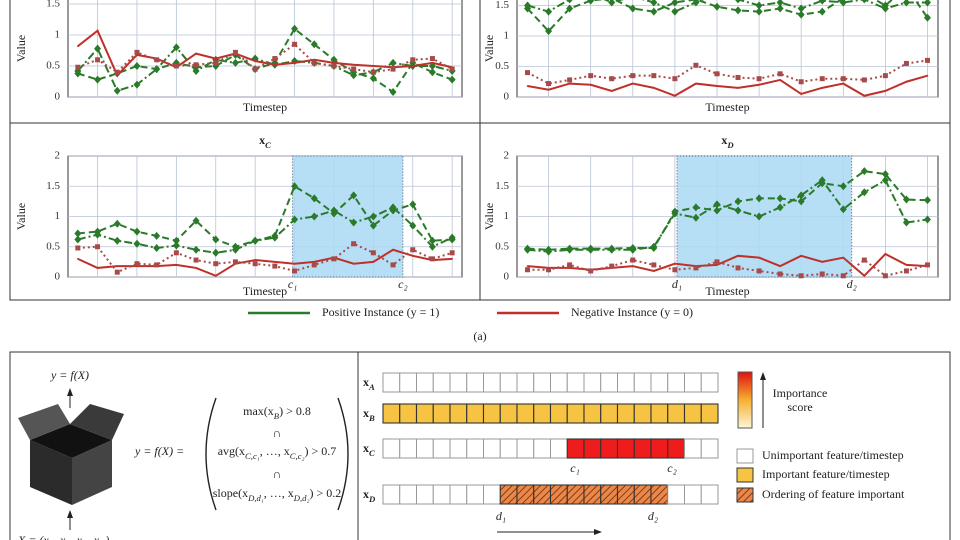 This screenshot has width=960, height=540. What do you see at coordinates (403, 284) in the screenshot?
I see `shade-label: c₂` at bounding box center [403, 284].